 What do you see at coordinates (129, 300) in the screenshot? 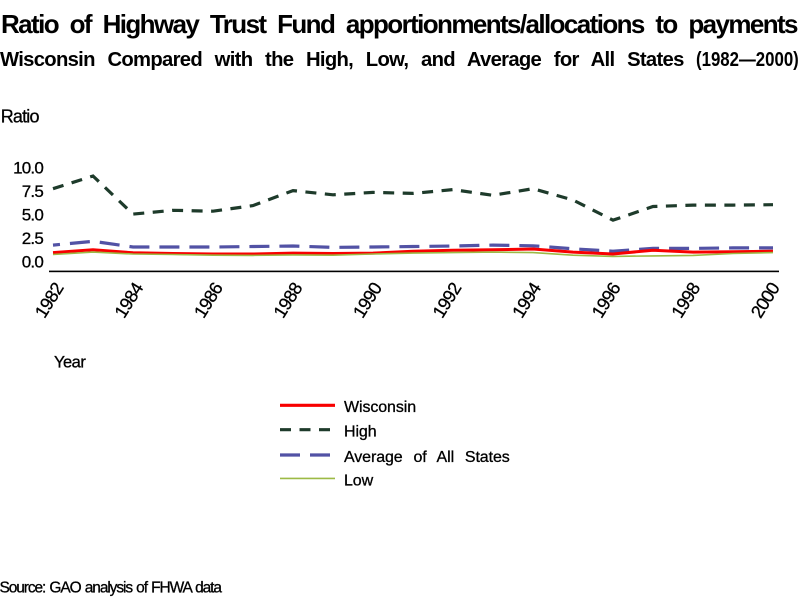
I see `svg-text: 1984` at bounding box center [129, 300].